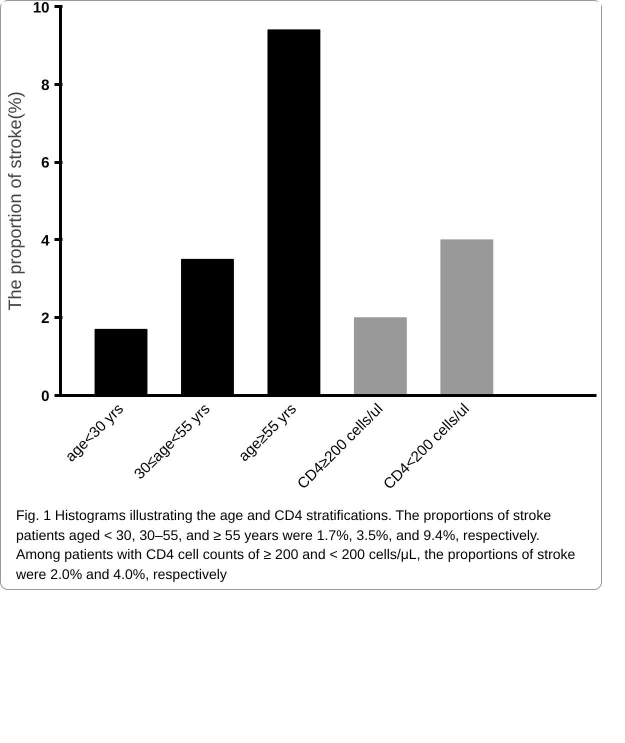 The image size is (625, 743). What do you see at coordinates (45, 319) in the screenshot?
I see `y-tick-label: 2` at bounding box center [45, 319].